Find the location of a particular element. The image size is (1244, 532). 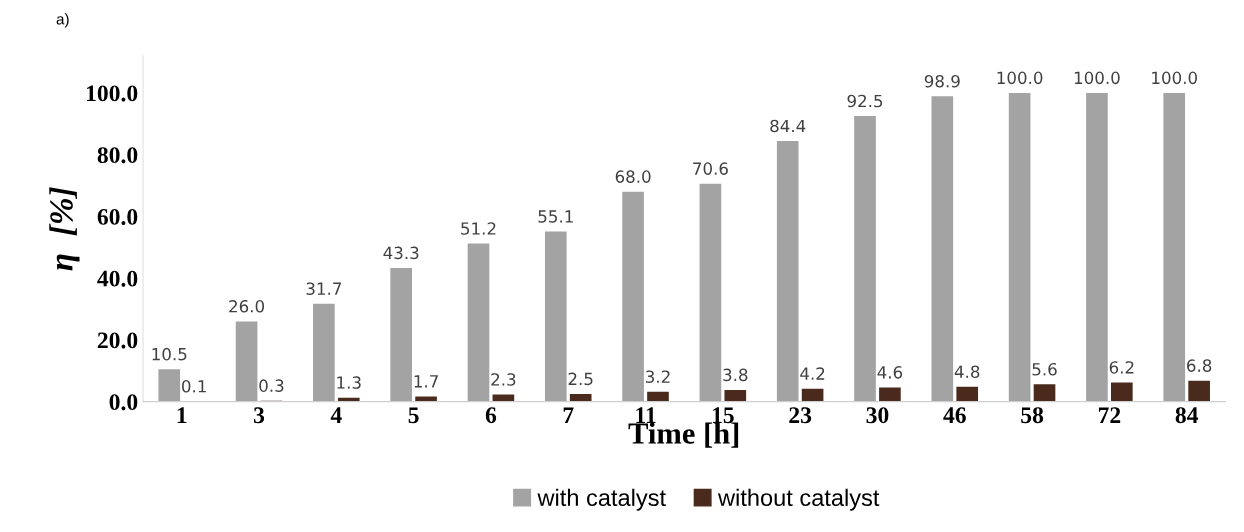

data-label: 10.5 is located at coordinates (169, 354).